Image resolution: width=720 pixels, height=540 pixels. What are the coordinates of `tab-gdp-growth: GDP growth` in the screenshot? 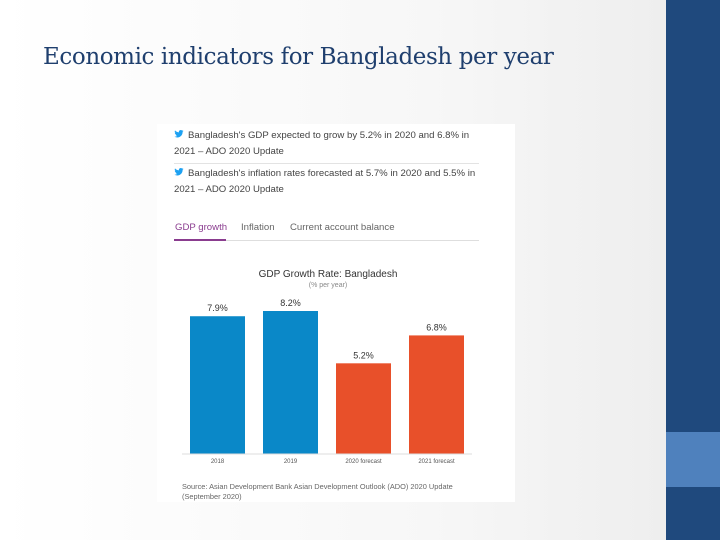 It's located at (201, 227).